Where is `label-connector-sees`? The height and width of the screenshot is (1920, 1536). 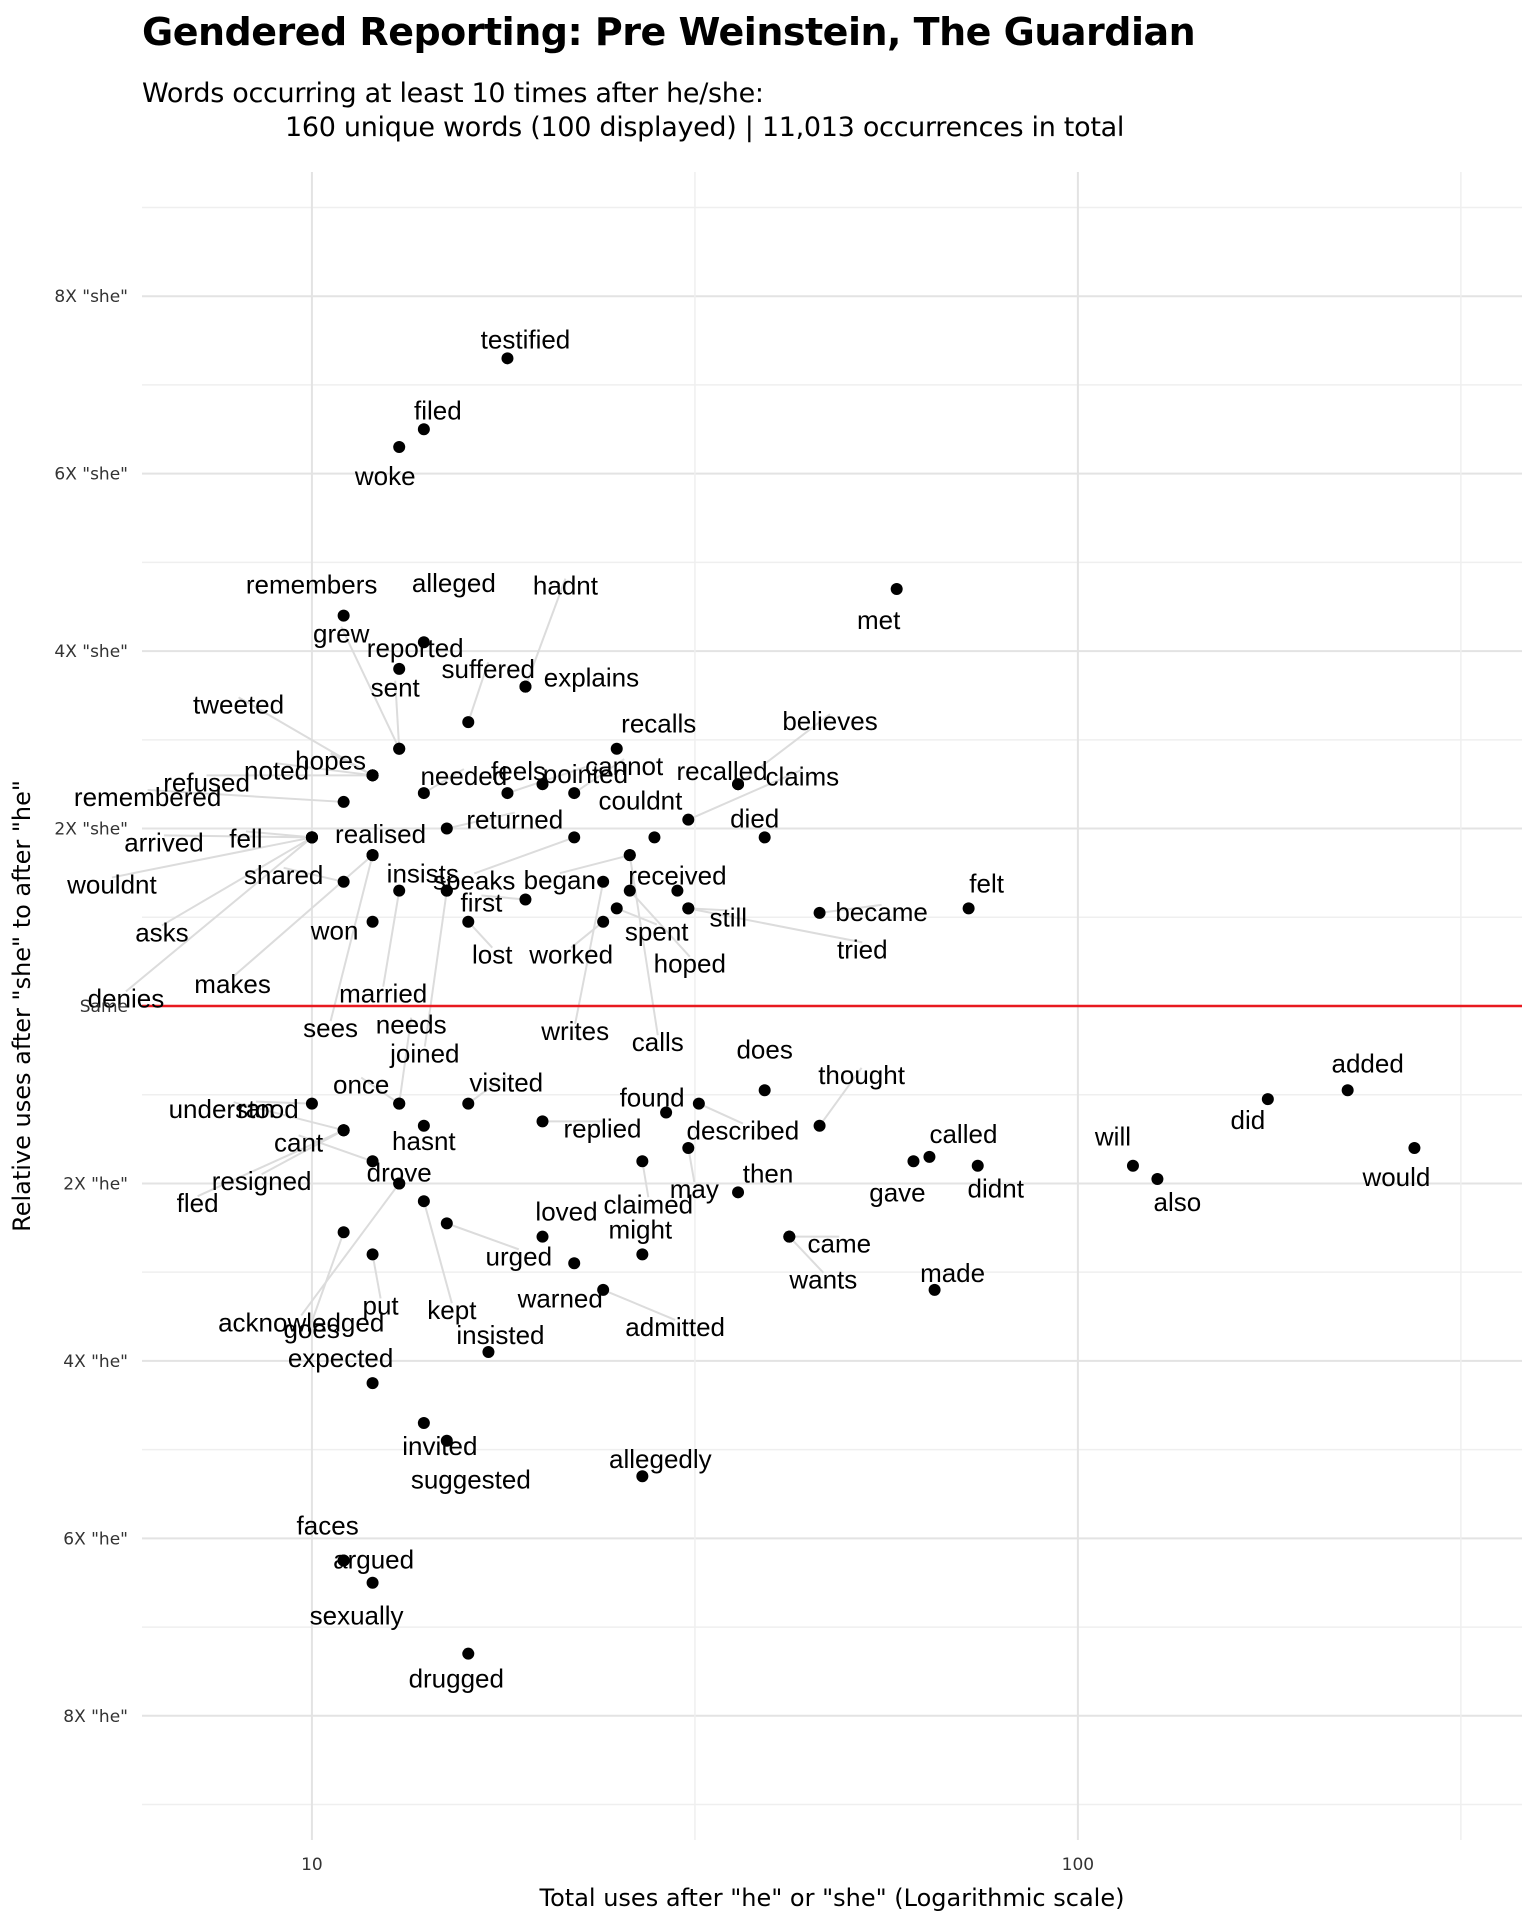
label-connector-sees is located at coordinates (351, 938).